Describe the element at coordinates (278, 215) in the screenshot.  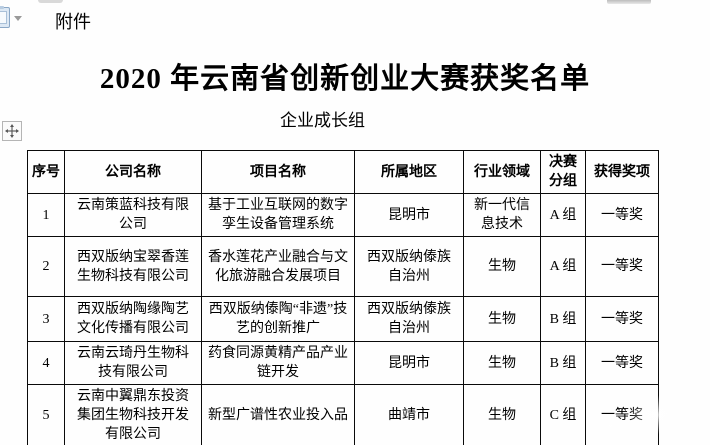
I see `cell-project: 基于工业互联网的数字孪生设备管理系统` at that location.